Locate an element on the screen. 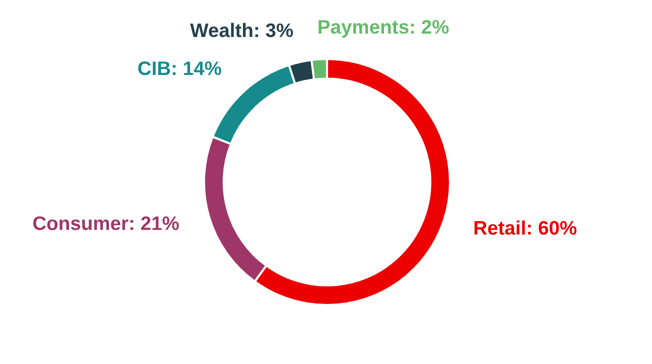 The image size is (652, 364). slice-label: Wealth: 3% is located at coordinates (241, 30).